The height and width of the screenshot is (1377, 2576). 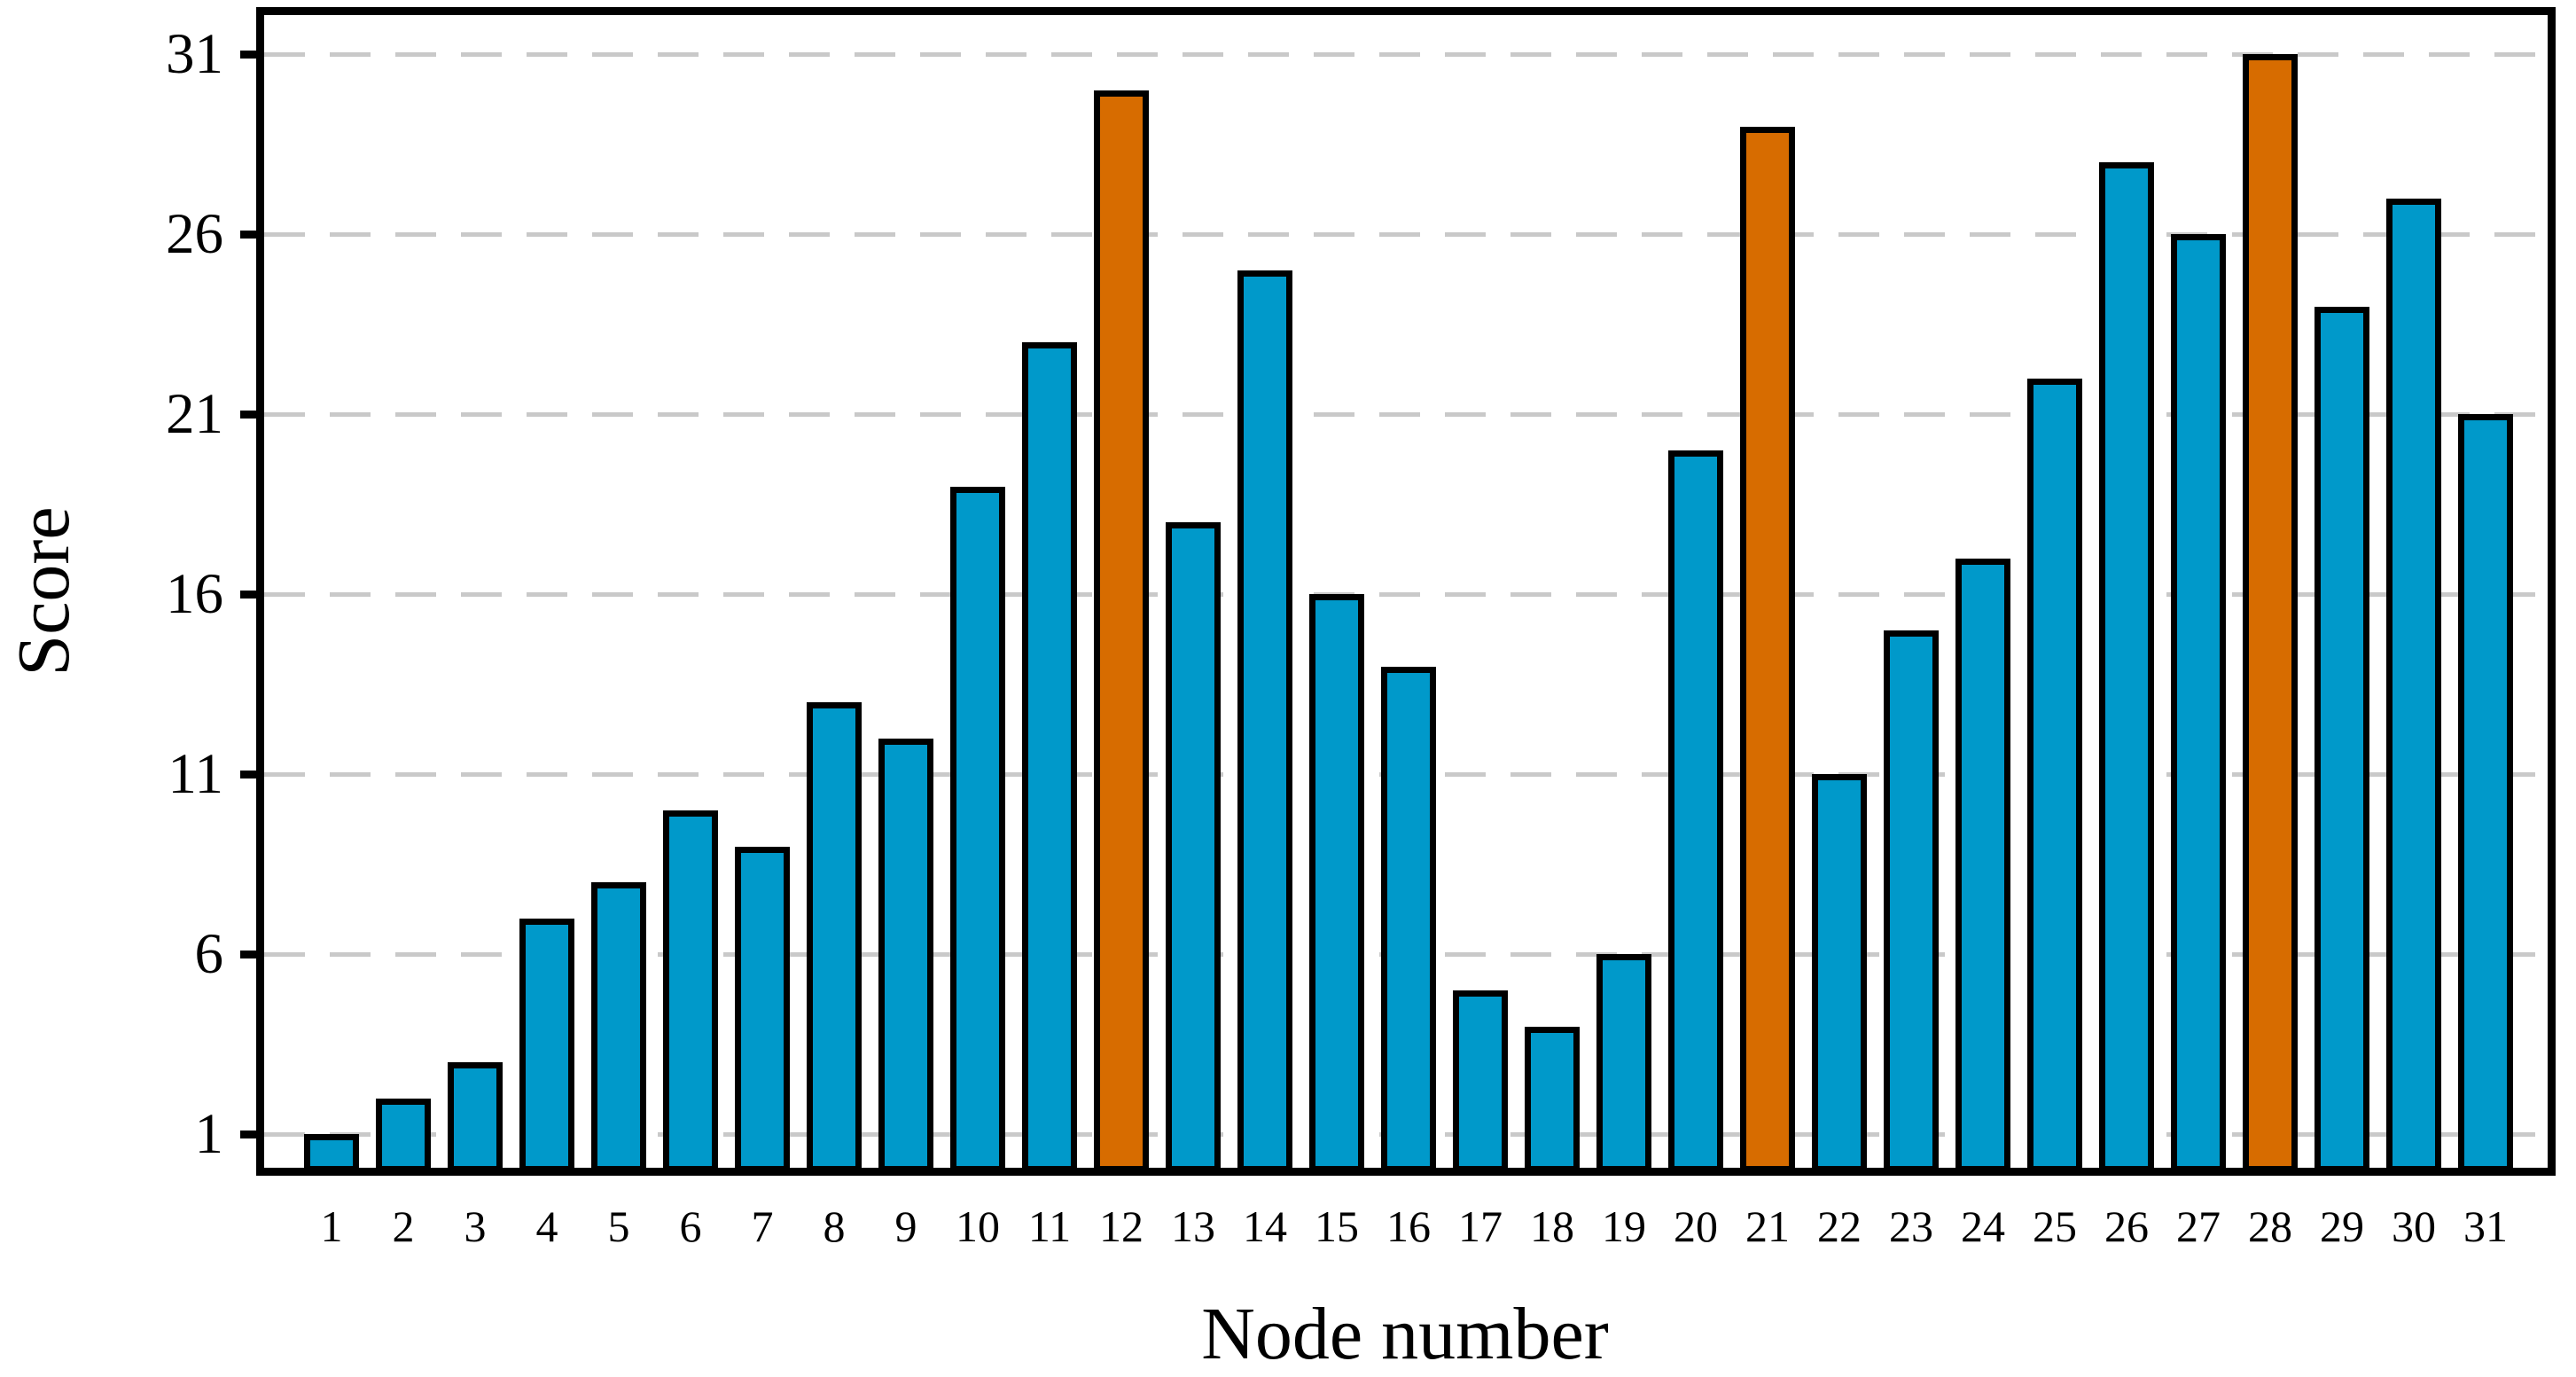 I want to click on x-tick-label-25: 25, so click(x=2055, y=1226).